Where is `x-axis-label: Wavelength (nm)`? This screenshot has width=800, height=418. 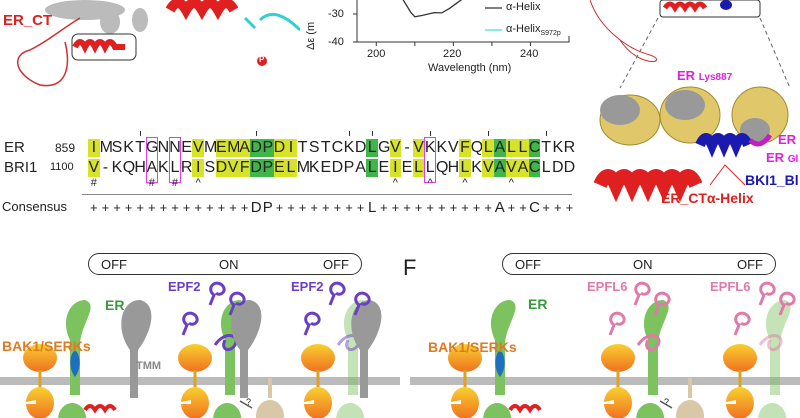
x-axis-label: Wavelength (nm) is located at coordinates (470, 68).